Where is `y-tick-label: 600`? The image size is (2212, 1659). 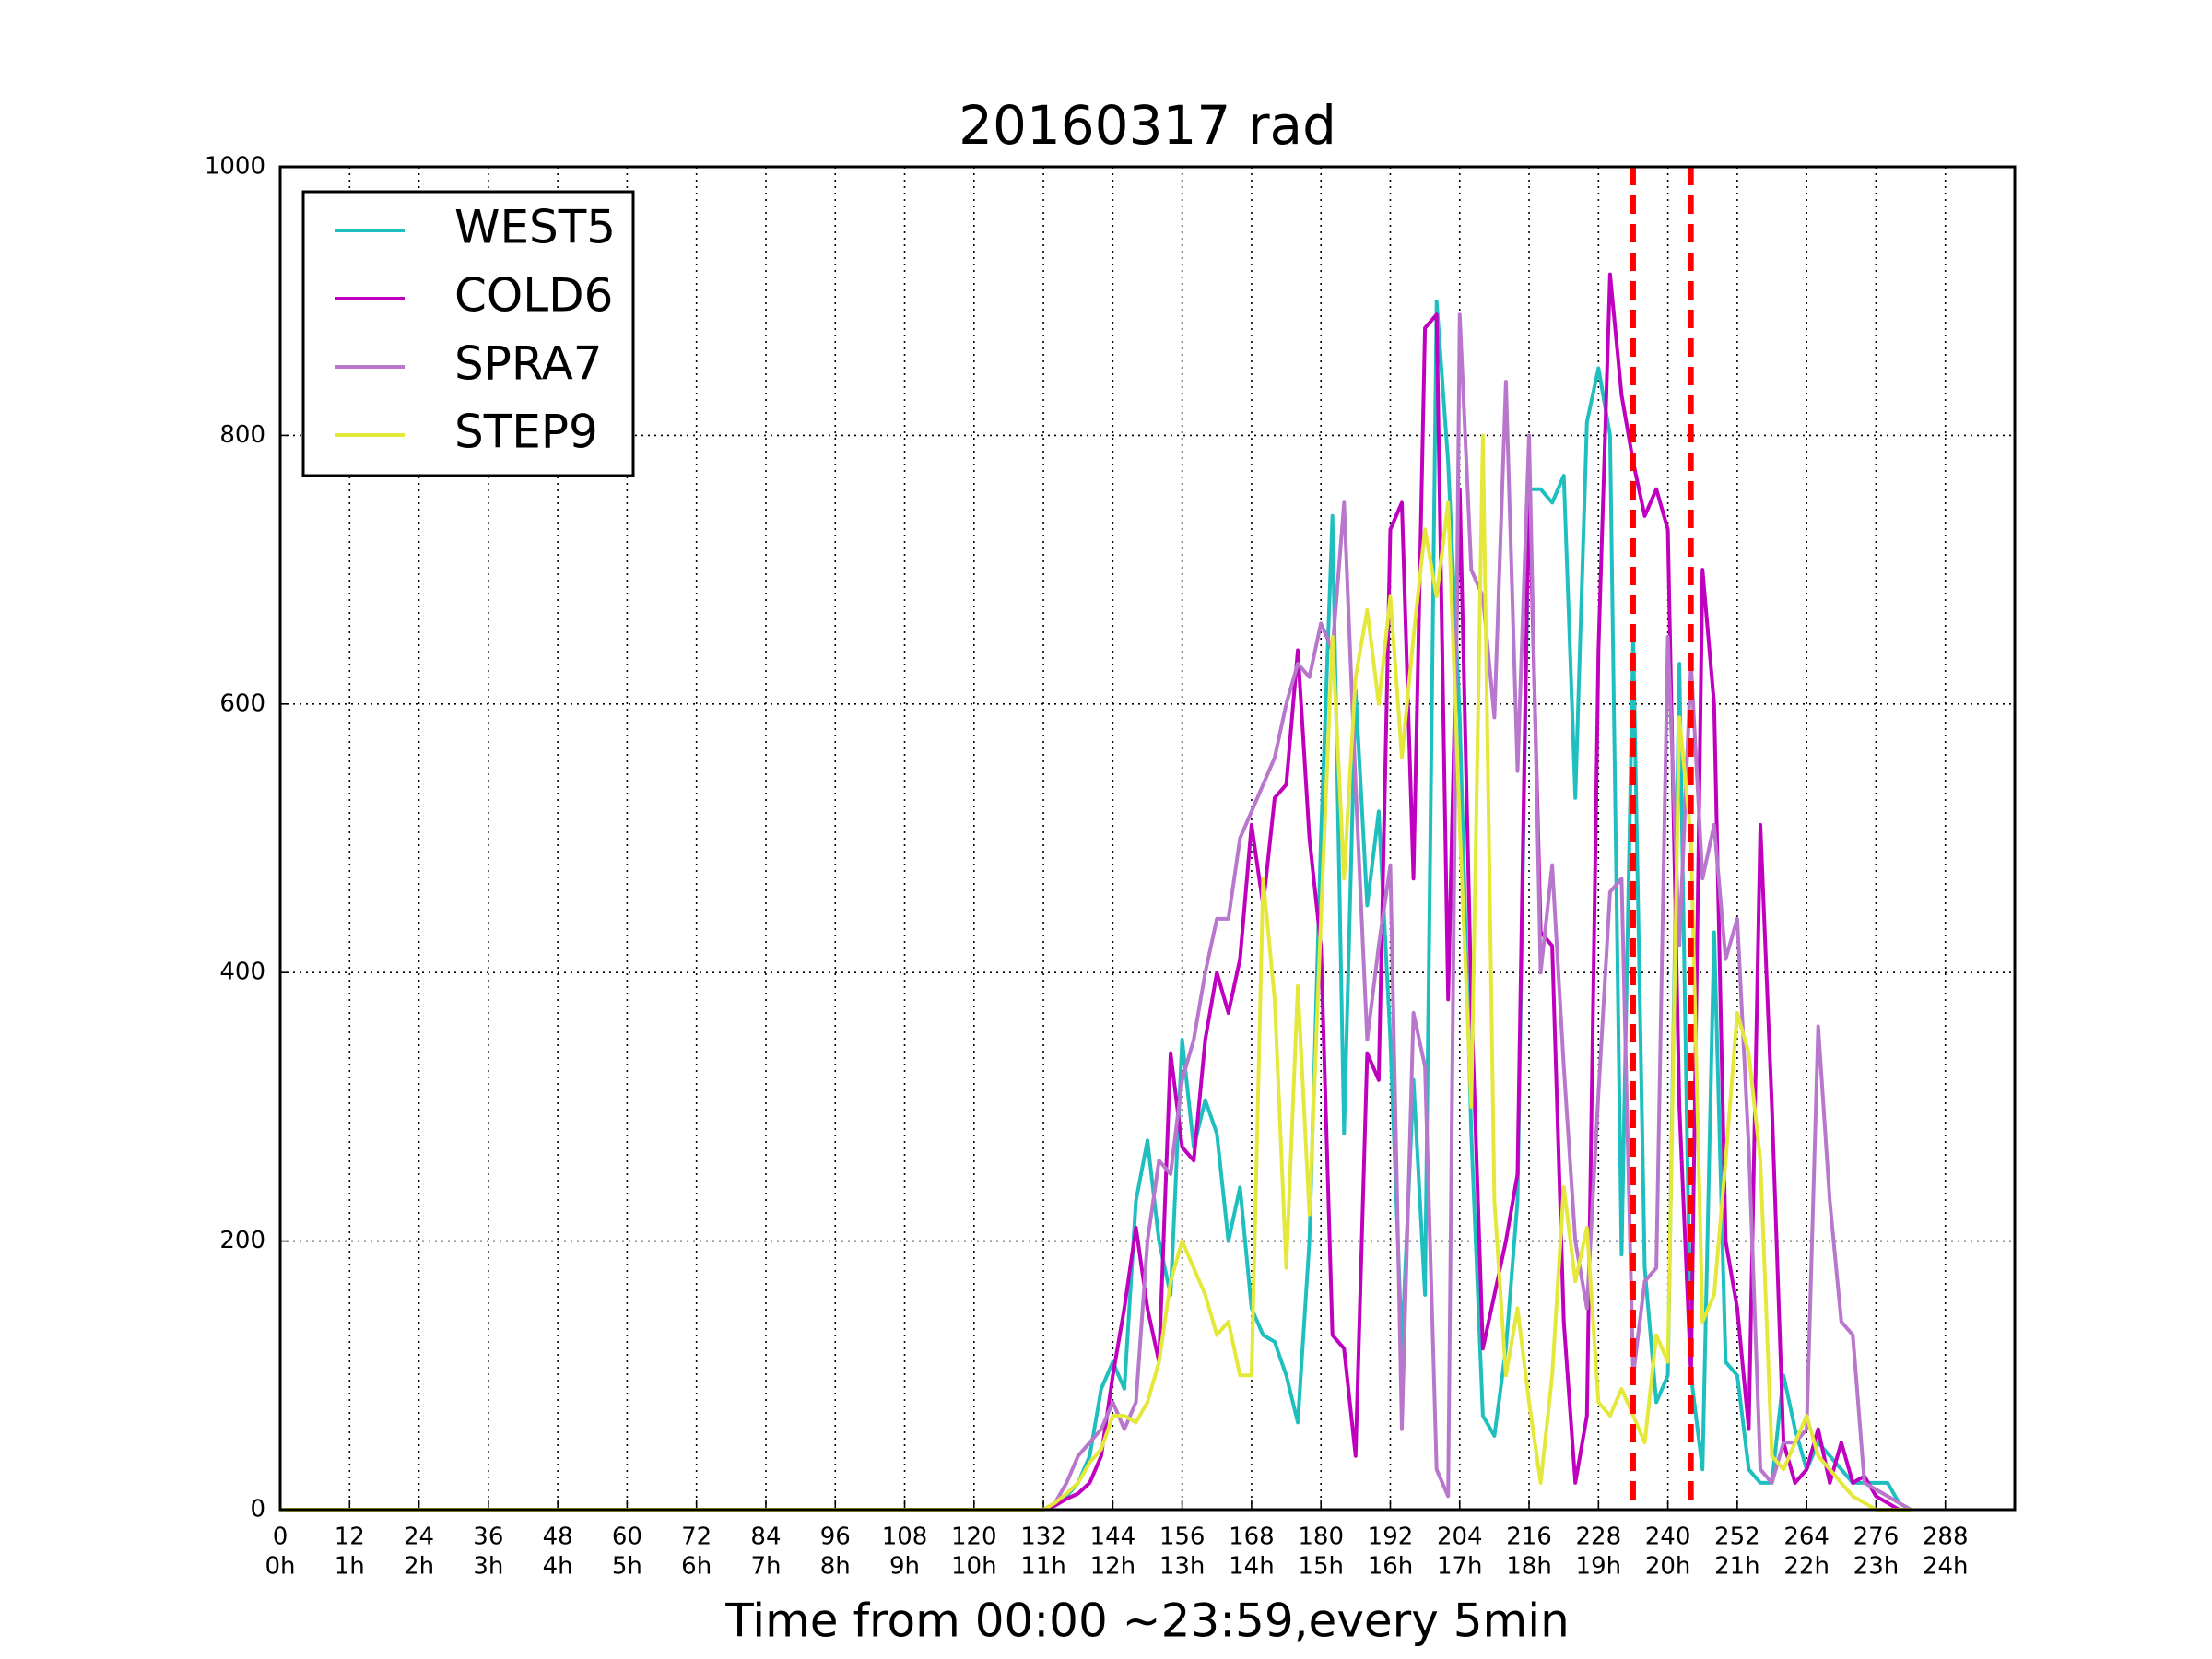
y-tick-label: 600 is located at coordinates (242, 703).